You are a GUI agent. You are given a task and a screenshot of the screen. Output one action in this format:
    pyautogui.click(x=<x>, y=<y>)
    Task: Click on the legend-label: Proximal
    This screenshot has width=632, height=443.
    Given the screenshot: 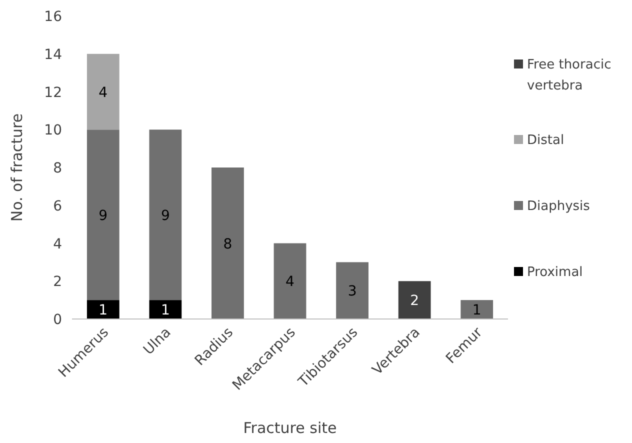 What is the action you would take?
    pyautogui.click(x=555, y=272)
    